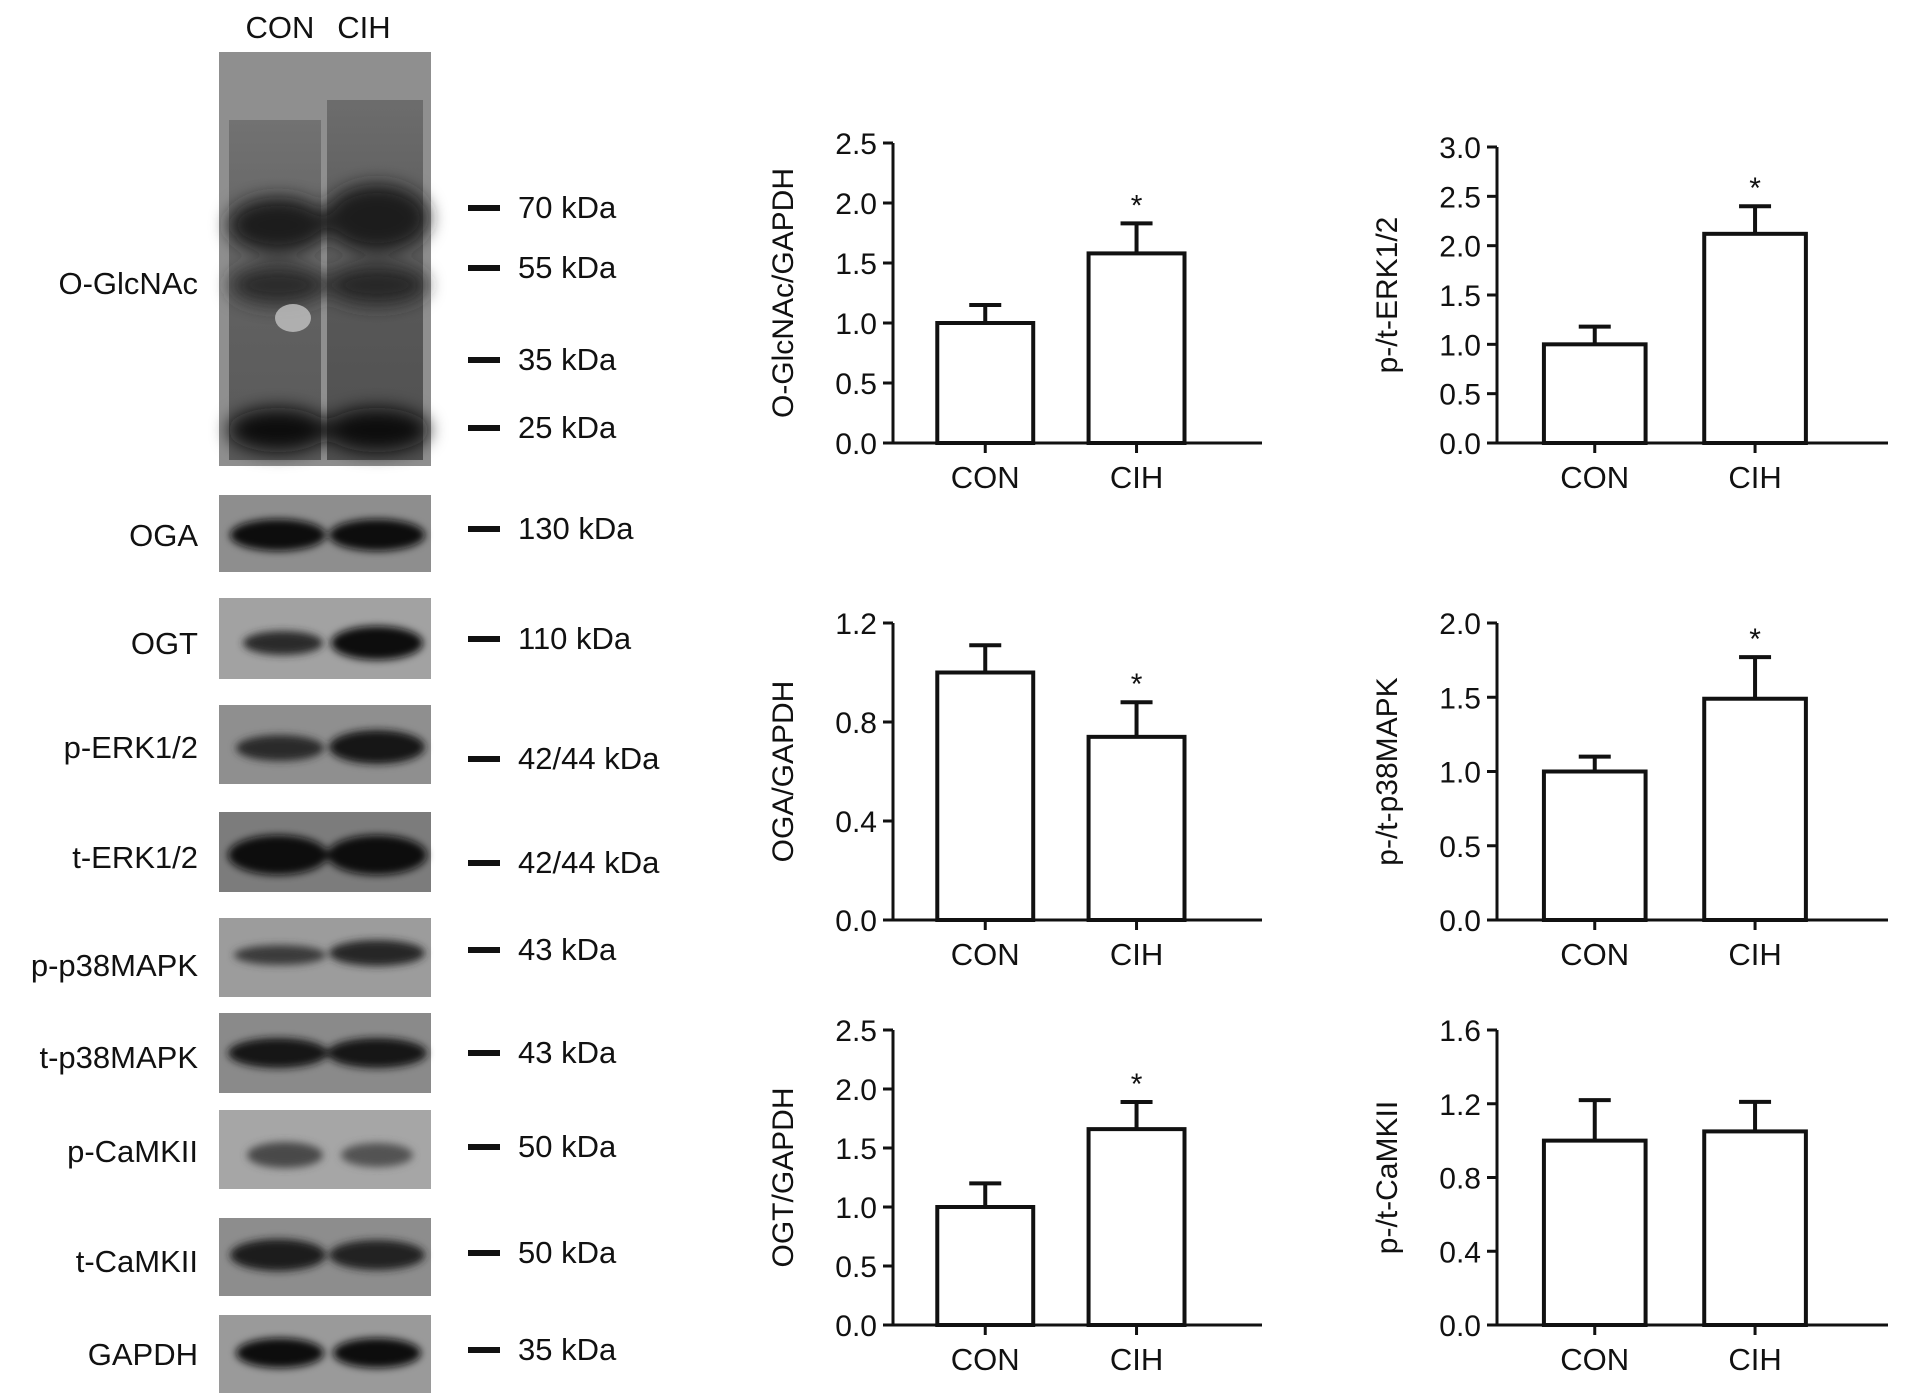 This screenshot has height=1399, width=1913. Describe the element at coordinates (278, 1255) in the screenshot. I see `blot-band-t-camkii-con` at that location.